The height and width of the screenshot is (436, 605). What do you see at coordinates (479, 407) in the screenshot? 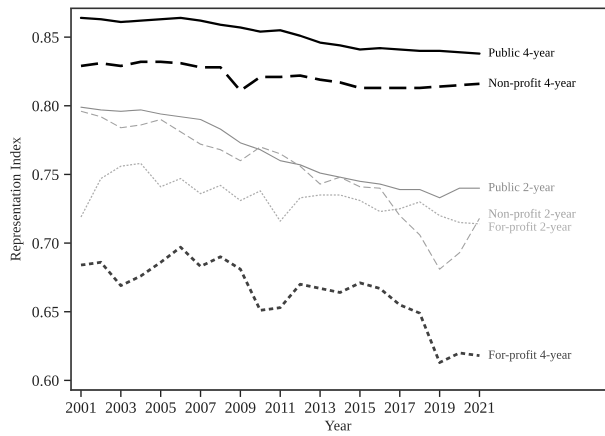
I see `x-tick-label: 2021` at bounding box center [479, 407].